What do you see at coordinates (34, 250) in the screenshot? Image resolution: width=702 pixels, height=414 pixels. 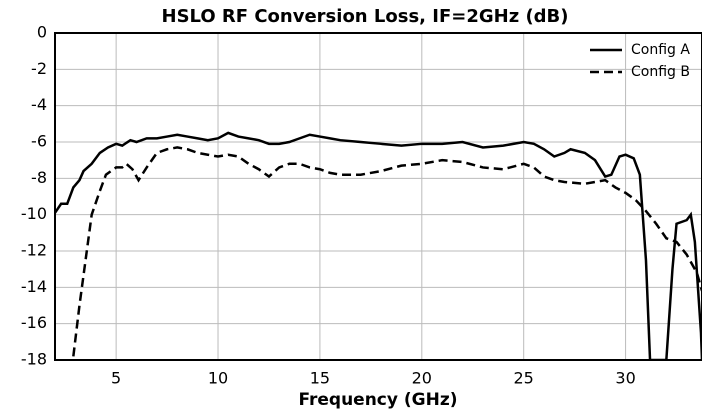 I see `y-tick-label: -12` at bounding box center [34, 250].